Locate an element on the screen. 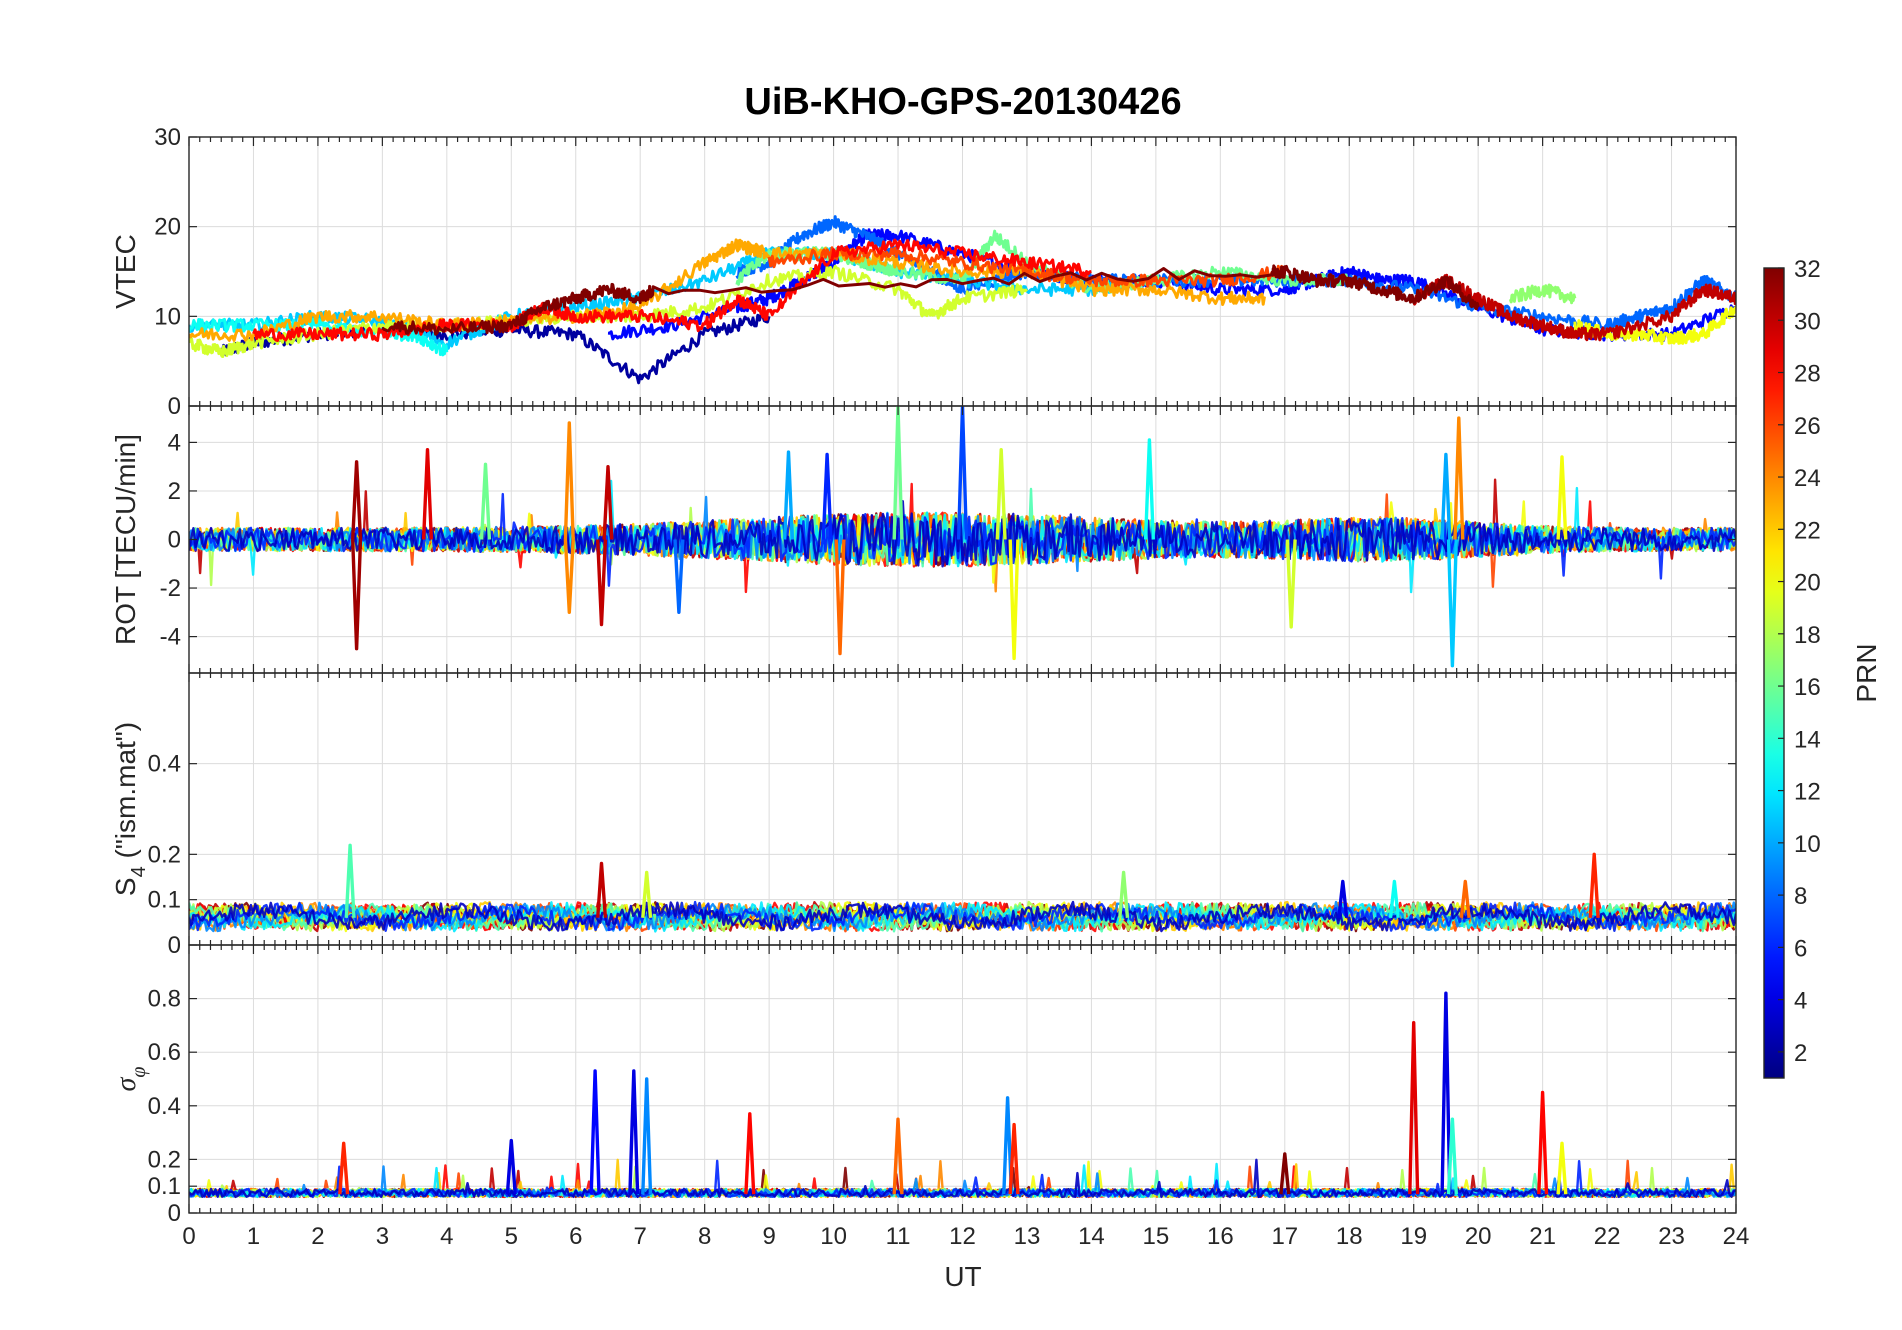 This screenshot has width=1902, height=1330. y-tick-label-rot: -4 is located at coordinates (170, 637).